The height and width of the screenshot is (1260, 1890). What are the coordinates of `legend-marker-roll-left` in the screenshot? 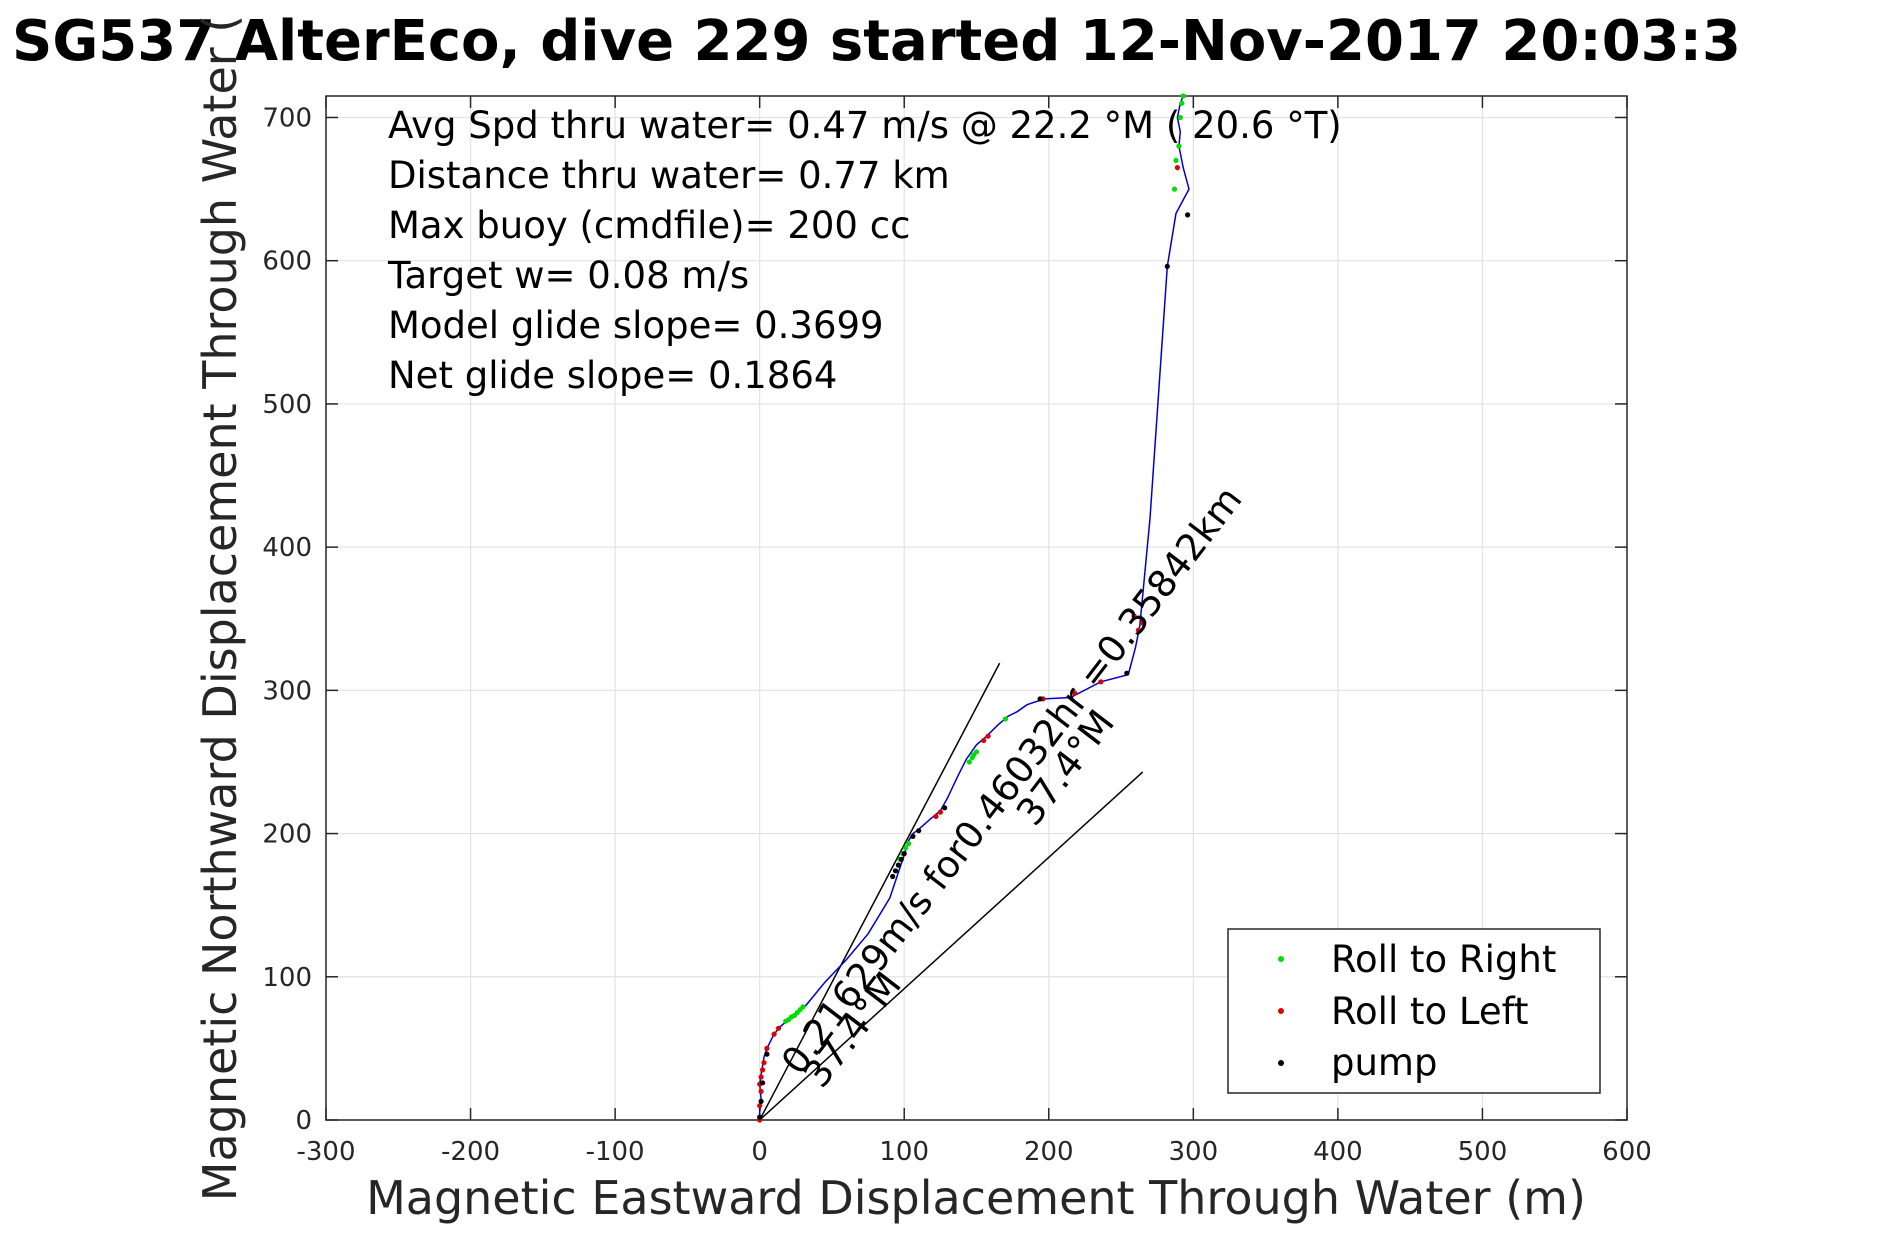 It's located at (1281, 1011).